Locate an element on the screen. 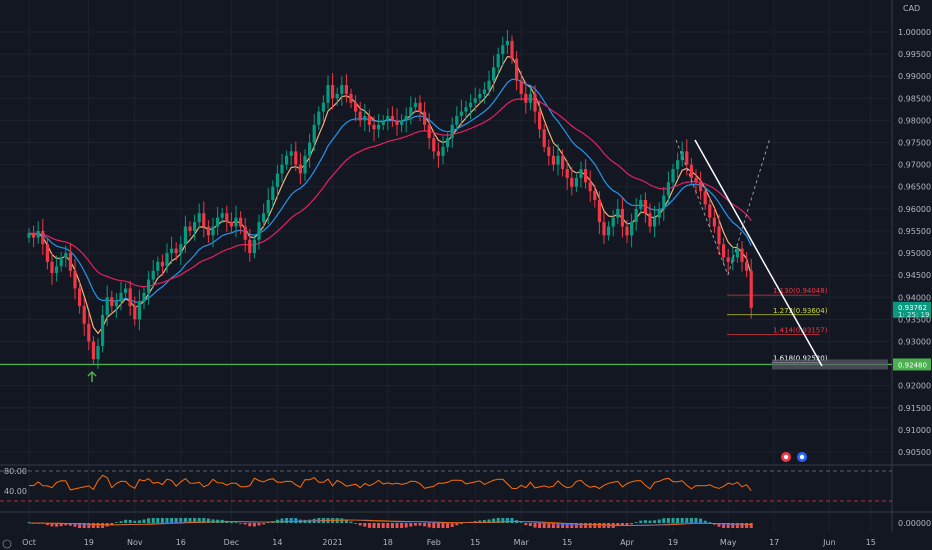 Image resolution: width=932 pixels, height=550 pixels. fib-level-label: 1.130(0.94048) is located at coordinates (800, 291).